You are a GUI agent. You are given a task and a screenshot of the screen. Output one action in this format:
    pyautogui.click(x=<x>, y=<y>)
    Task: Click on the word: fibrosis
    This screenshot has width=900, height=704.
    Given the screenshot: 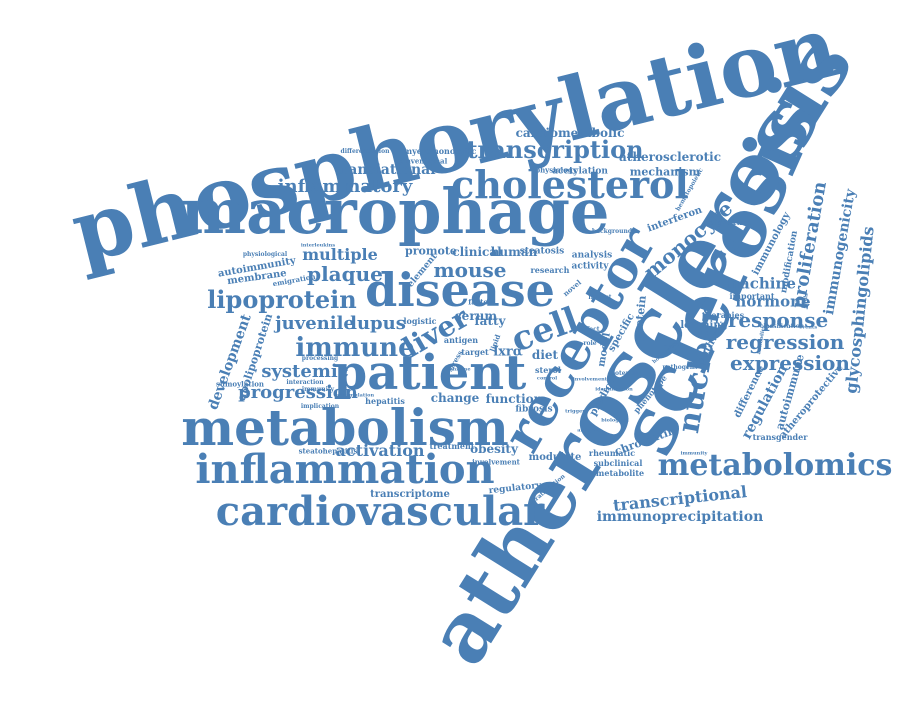 What is the action you would take?
    pyautogui.click(x=534, y=409)
    